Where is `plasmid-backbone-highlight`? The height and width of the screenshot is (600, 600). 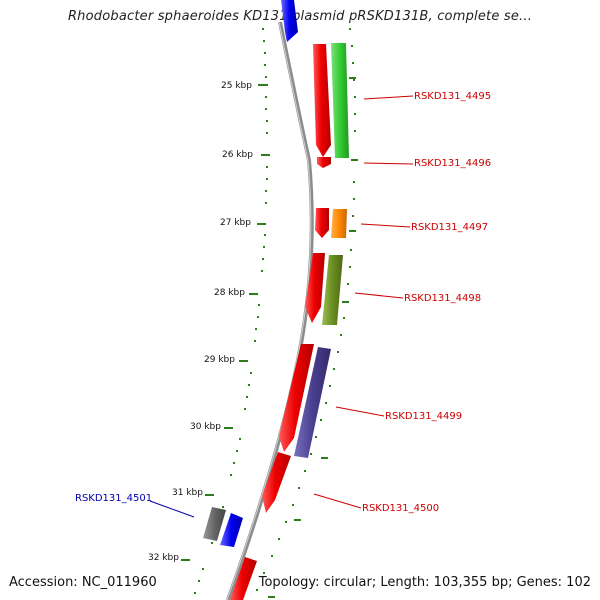 plasmid-backbone-highlight is located at coordinates (269, 310).